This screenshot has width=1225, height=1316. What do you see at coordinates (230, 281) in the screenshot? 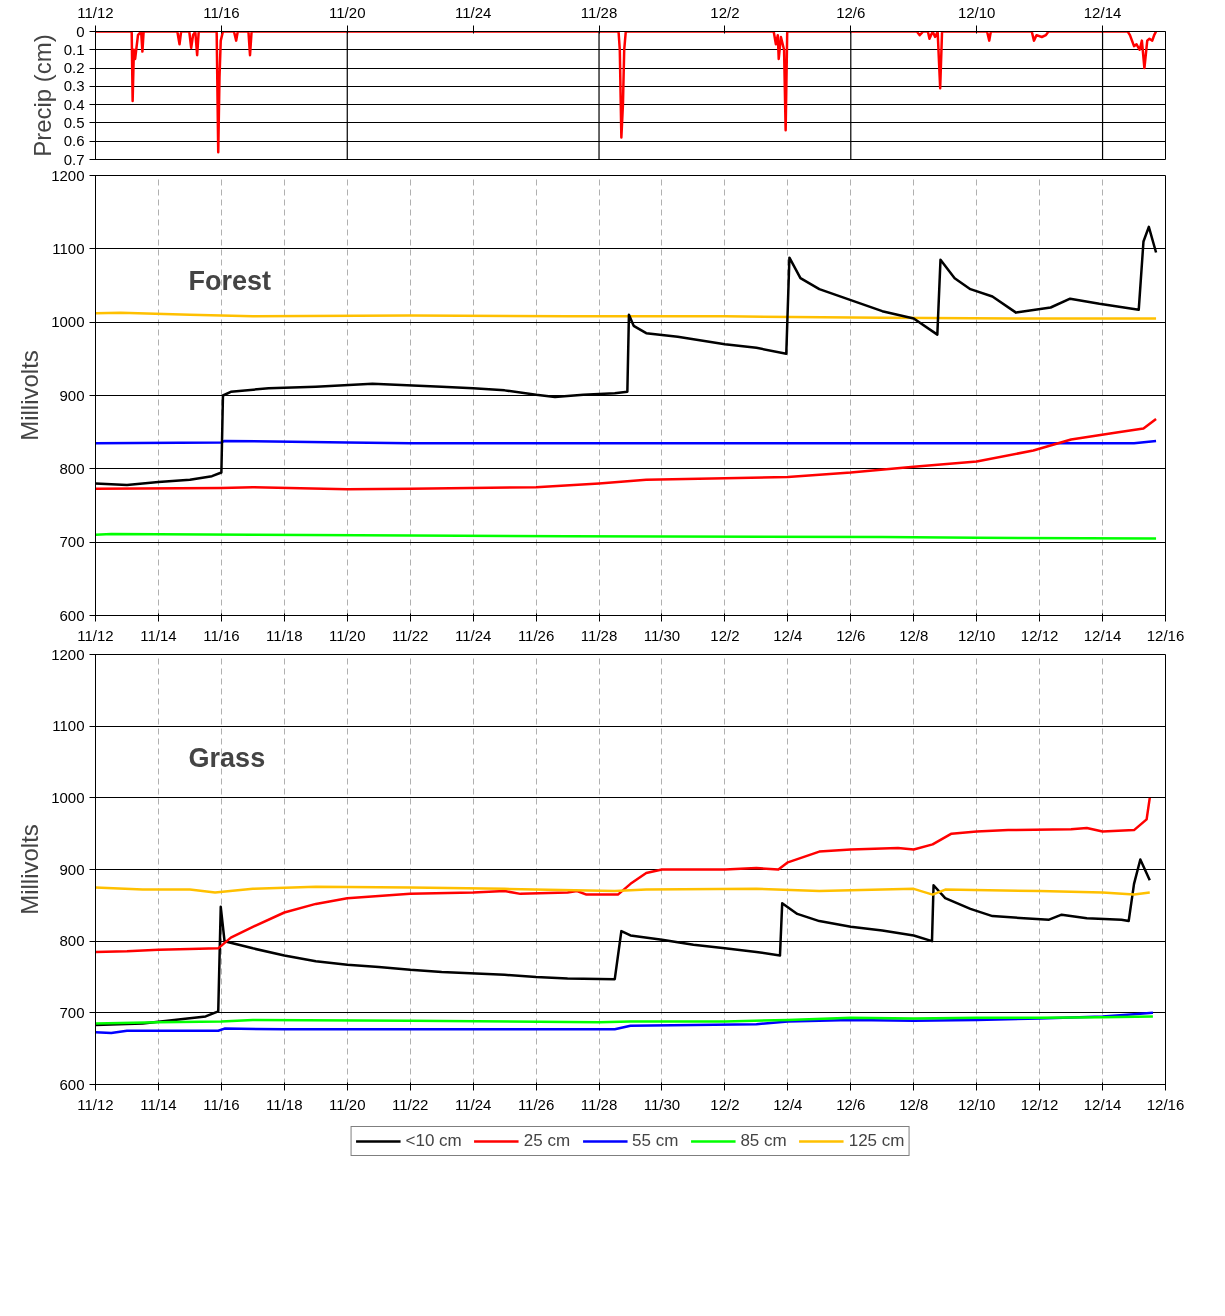
I see `text: Forest` at bounding box center [230, 281].